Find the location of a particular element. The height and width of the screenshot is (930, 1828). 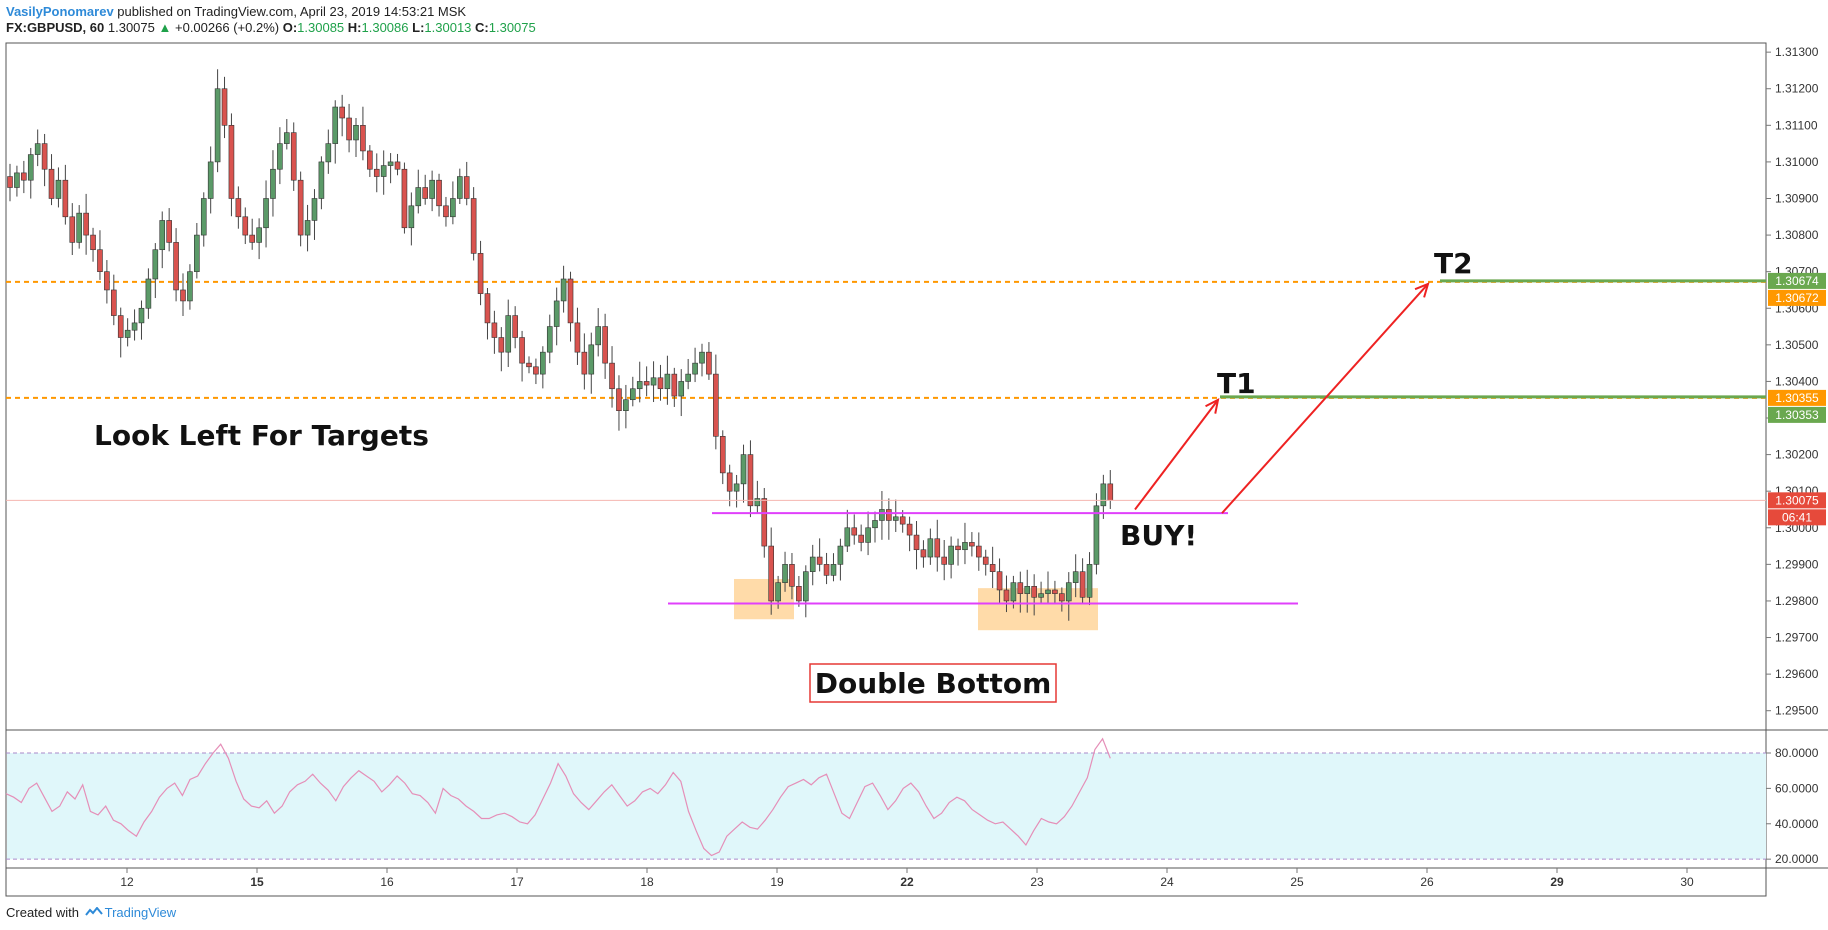

open-value: 1.30085 is located at coordinates (321, 27).